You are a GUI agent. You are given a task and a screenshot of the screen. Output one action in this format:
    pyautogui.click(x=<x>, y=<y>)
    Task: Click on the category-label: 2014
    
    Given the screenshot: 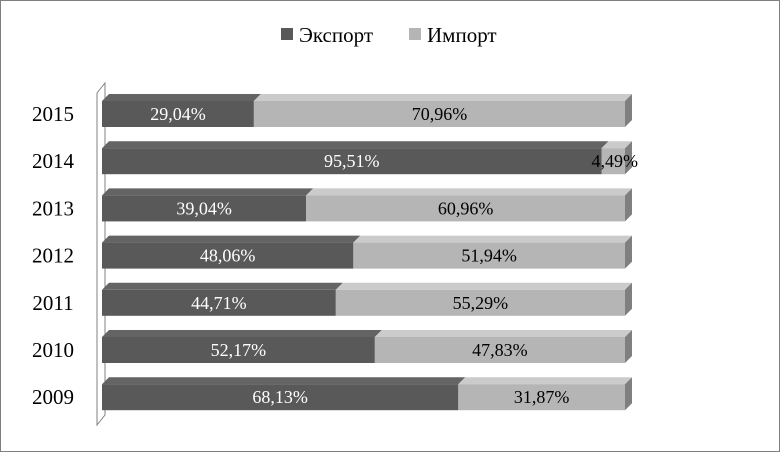 What is the action you would take?
    pyautogui.click(x=53, y=161)
    